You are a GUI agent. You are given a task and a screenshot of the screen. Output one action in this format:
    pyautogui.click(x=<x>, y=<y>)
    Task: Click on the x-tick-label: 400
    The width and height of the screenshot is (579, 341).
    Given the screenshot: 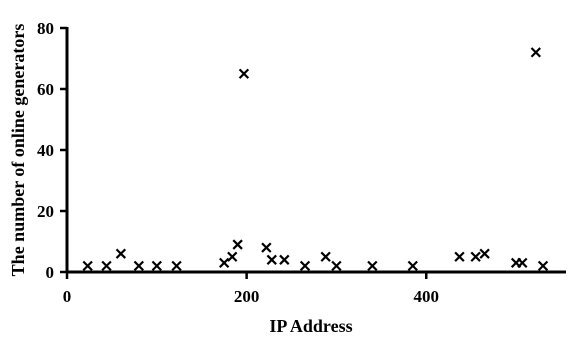 What is the action you would take?
    pyautogui.click(x=427, y=296)
    